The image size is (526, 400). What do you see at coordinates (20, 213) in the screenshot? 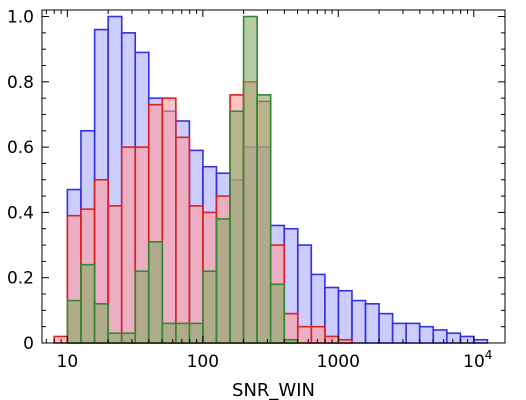
I see `y-tick-label: 0.4` at bounding box center [20, 213].